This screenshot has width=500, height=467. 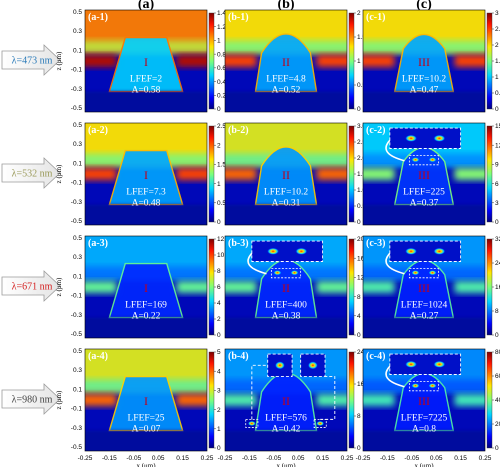 What do you see at coordinates (497, 239) in the screenshot?
I see `colorbar-tick: 32` at bounding box center [497, 239].